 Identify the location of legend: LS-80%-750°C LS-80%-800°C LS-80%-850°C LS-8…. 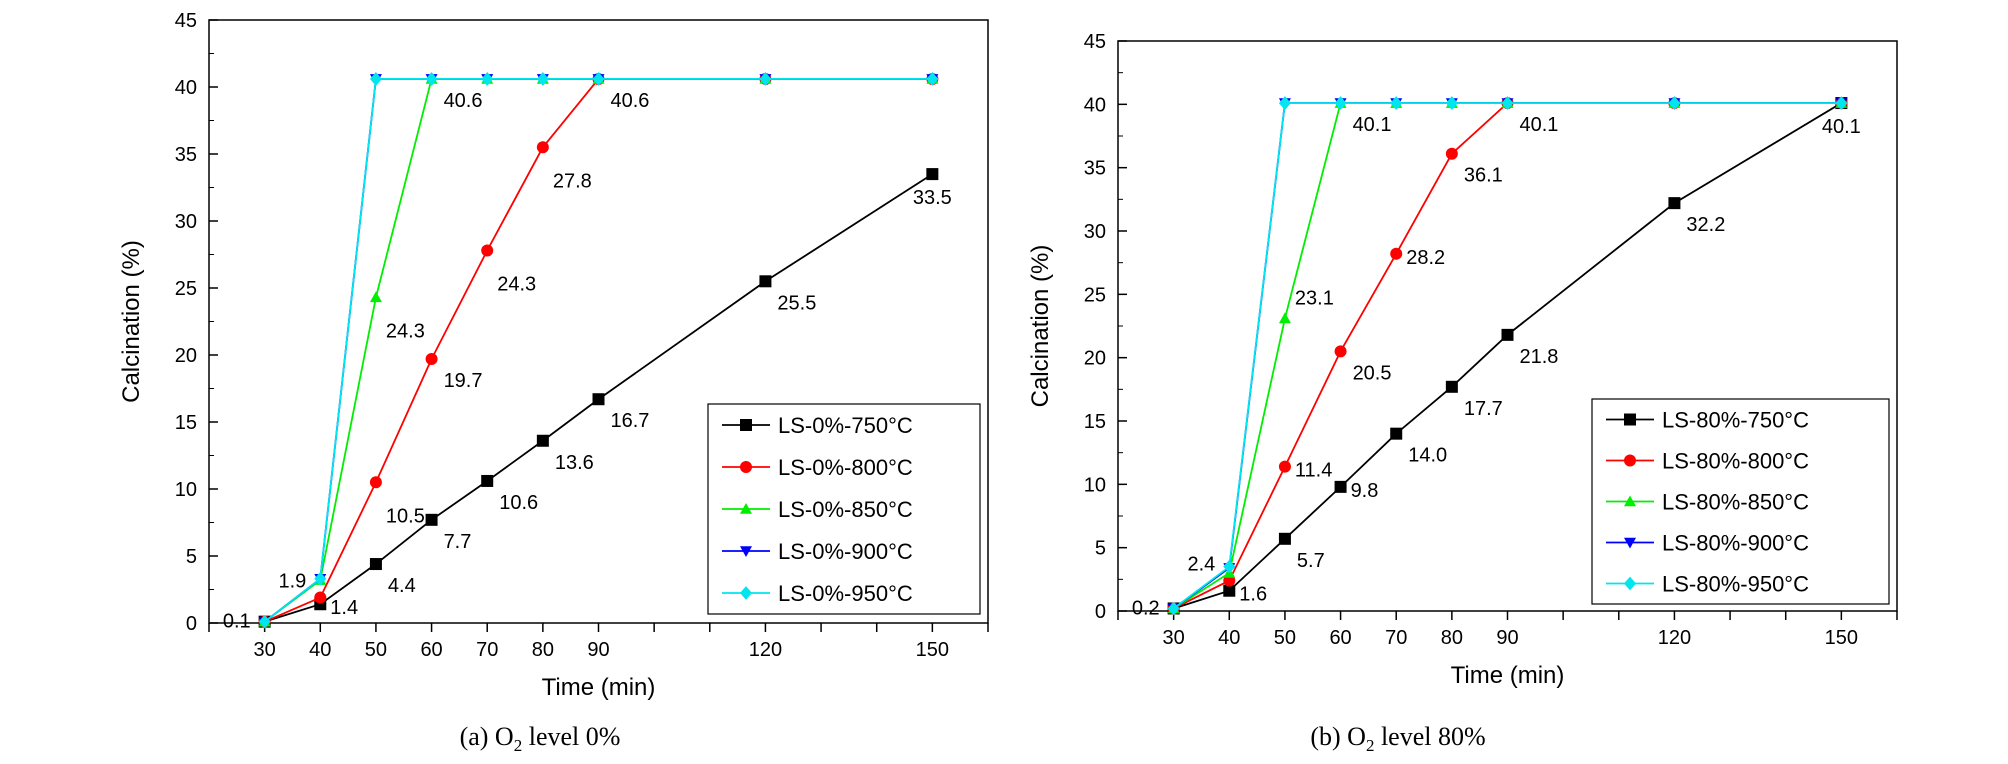
(1740, 501).